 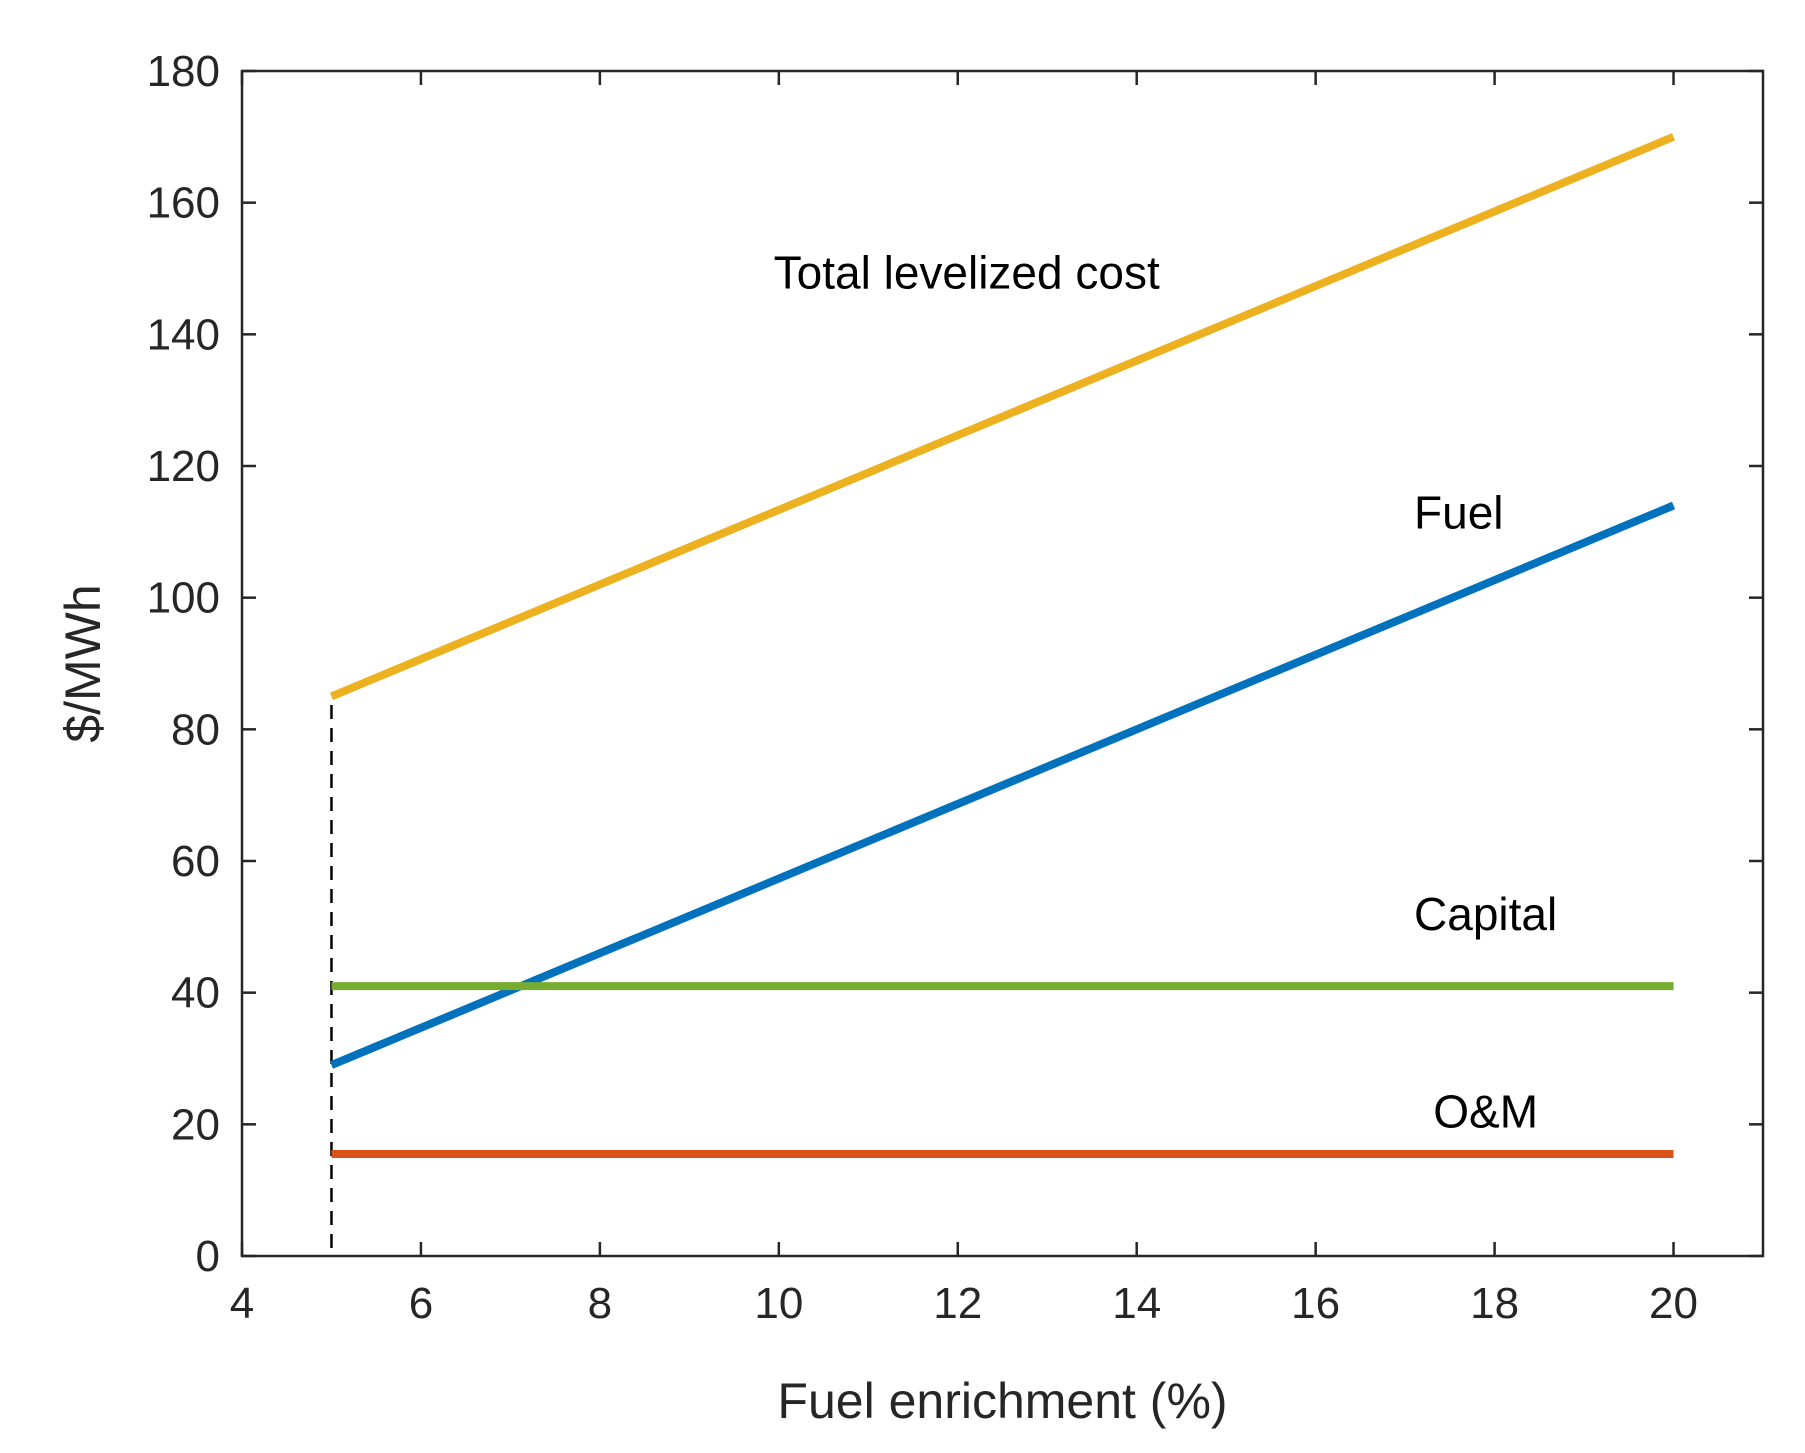 I want to click on x-tick-label: 16, so click(x=1315, y=1303).